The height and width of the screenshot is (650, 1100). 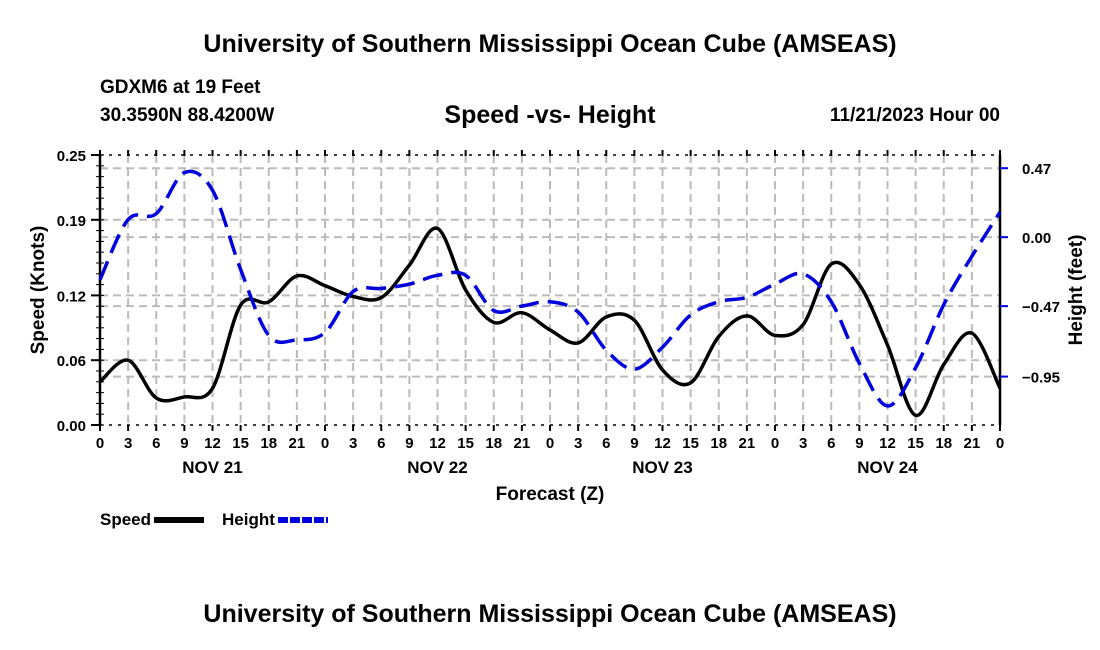 What do you see at coordinates (71, 296) in the screenshot?
I see `y-tick-label: 0.12` at bounding box center [71, 296].